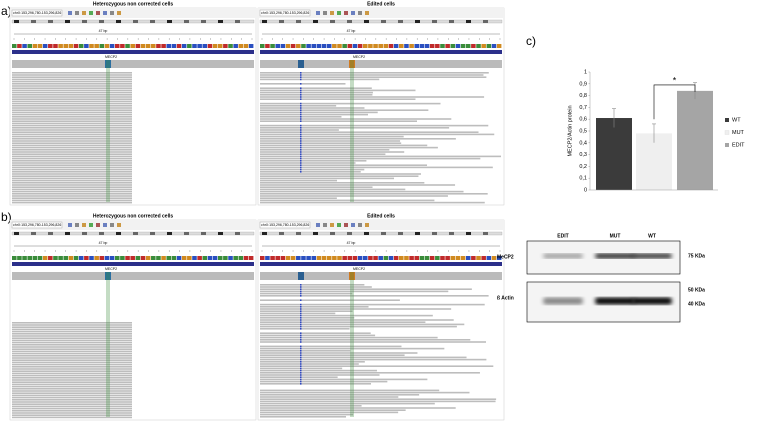 This screenshot has width=781, height=423. Describe the element at coordinates (505, 257) in the screenshot. I see `row-label: MeCP2` at that location.